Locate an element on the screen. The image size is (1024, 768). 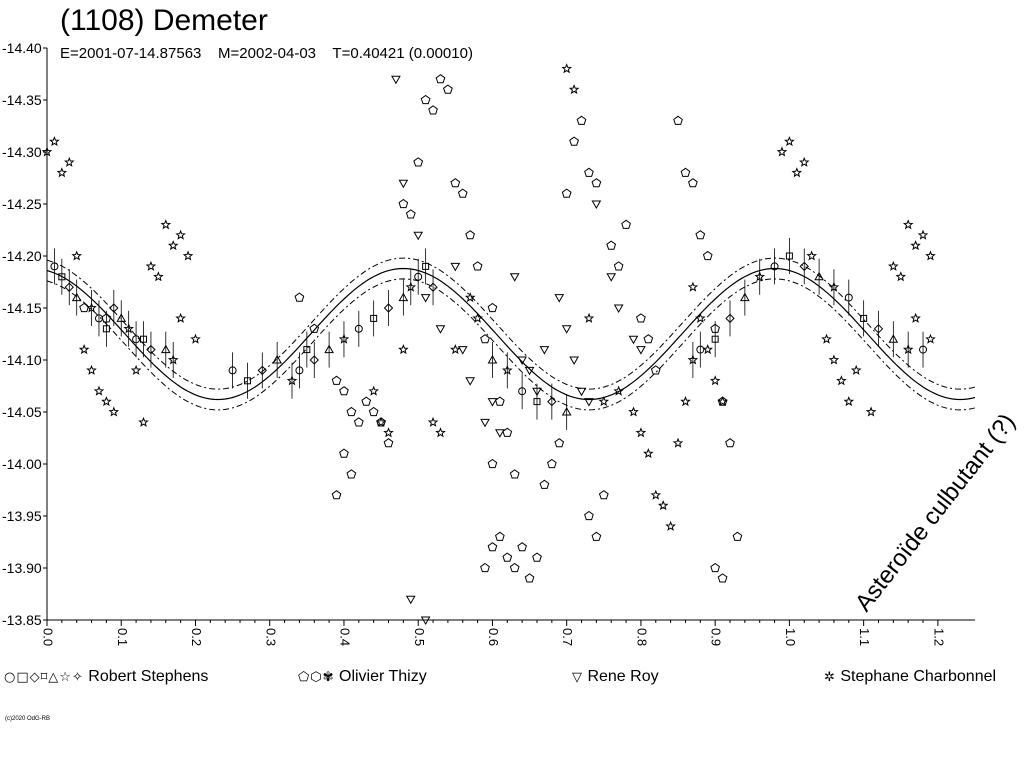
y-tick-label: -14.40 is located at coordinates (22, 48).